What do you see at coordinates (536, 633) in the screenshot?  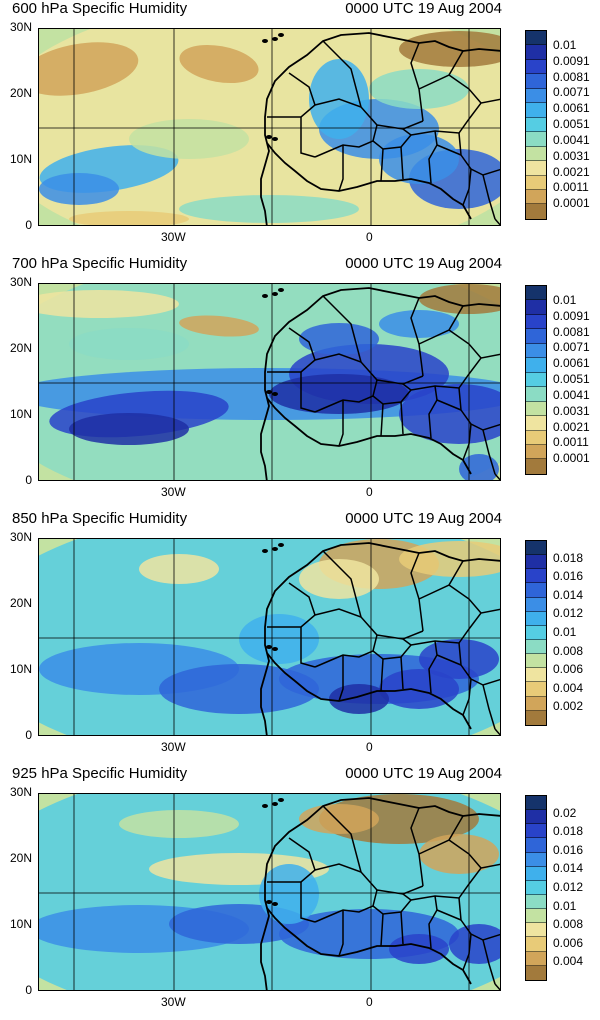 I see `colorbar` at bounding box center [536, 633].